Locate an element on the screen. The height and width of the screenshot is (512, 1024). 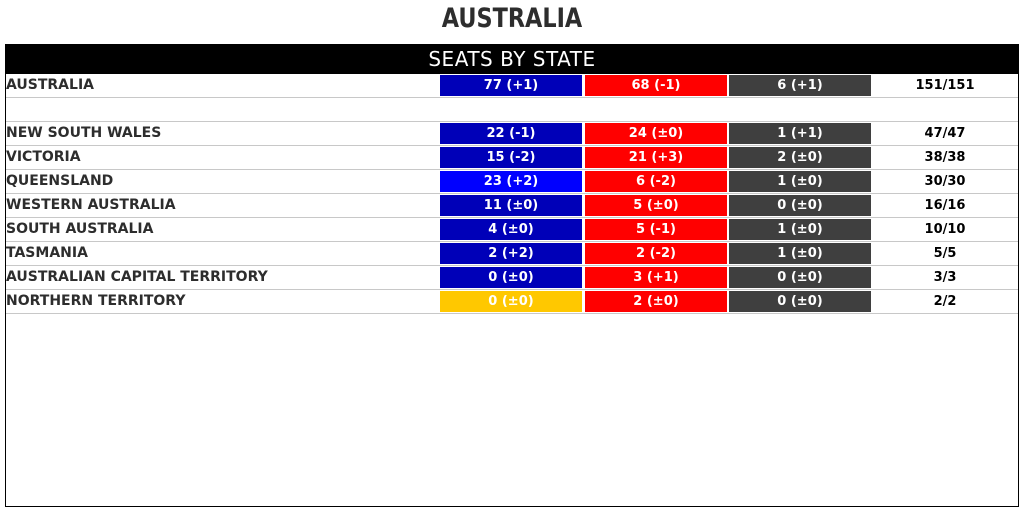
row-queensland: QUEENSLAND 23 (+2) 6 (-2) 1 (±0) 30/30 is located at coordinates (512, 182).